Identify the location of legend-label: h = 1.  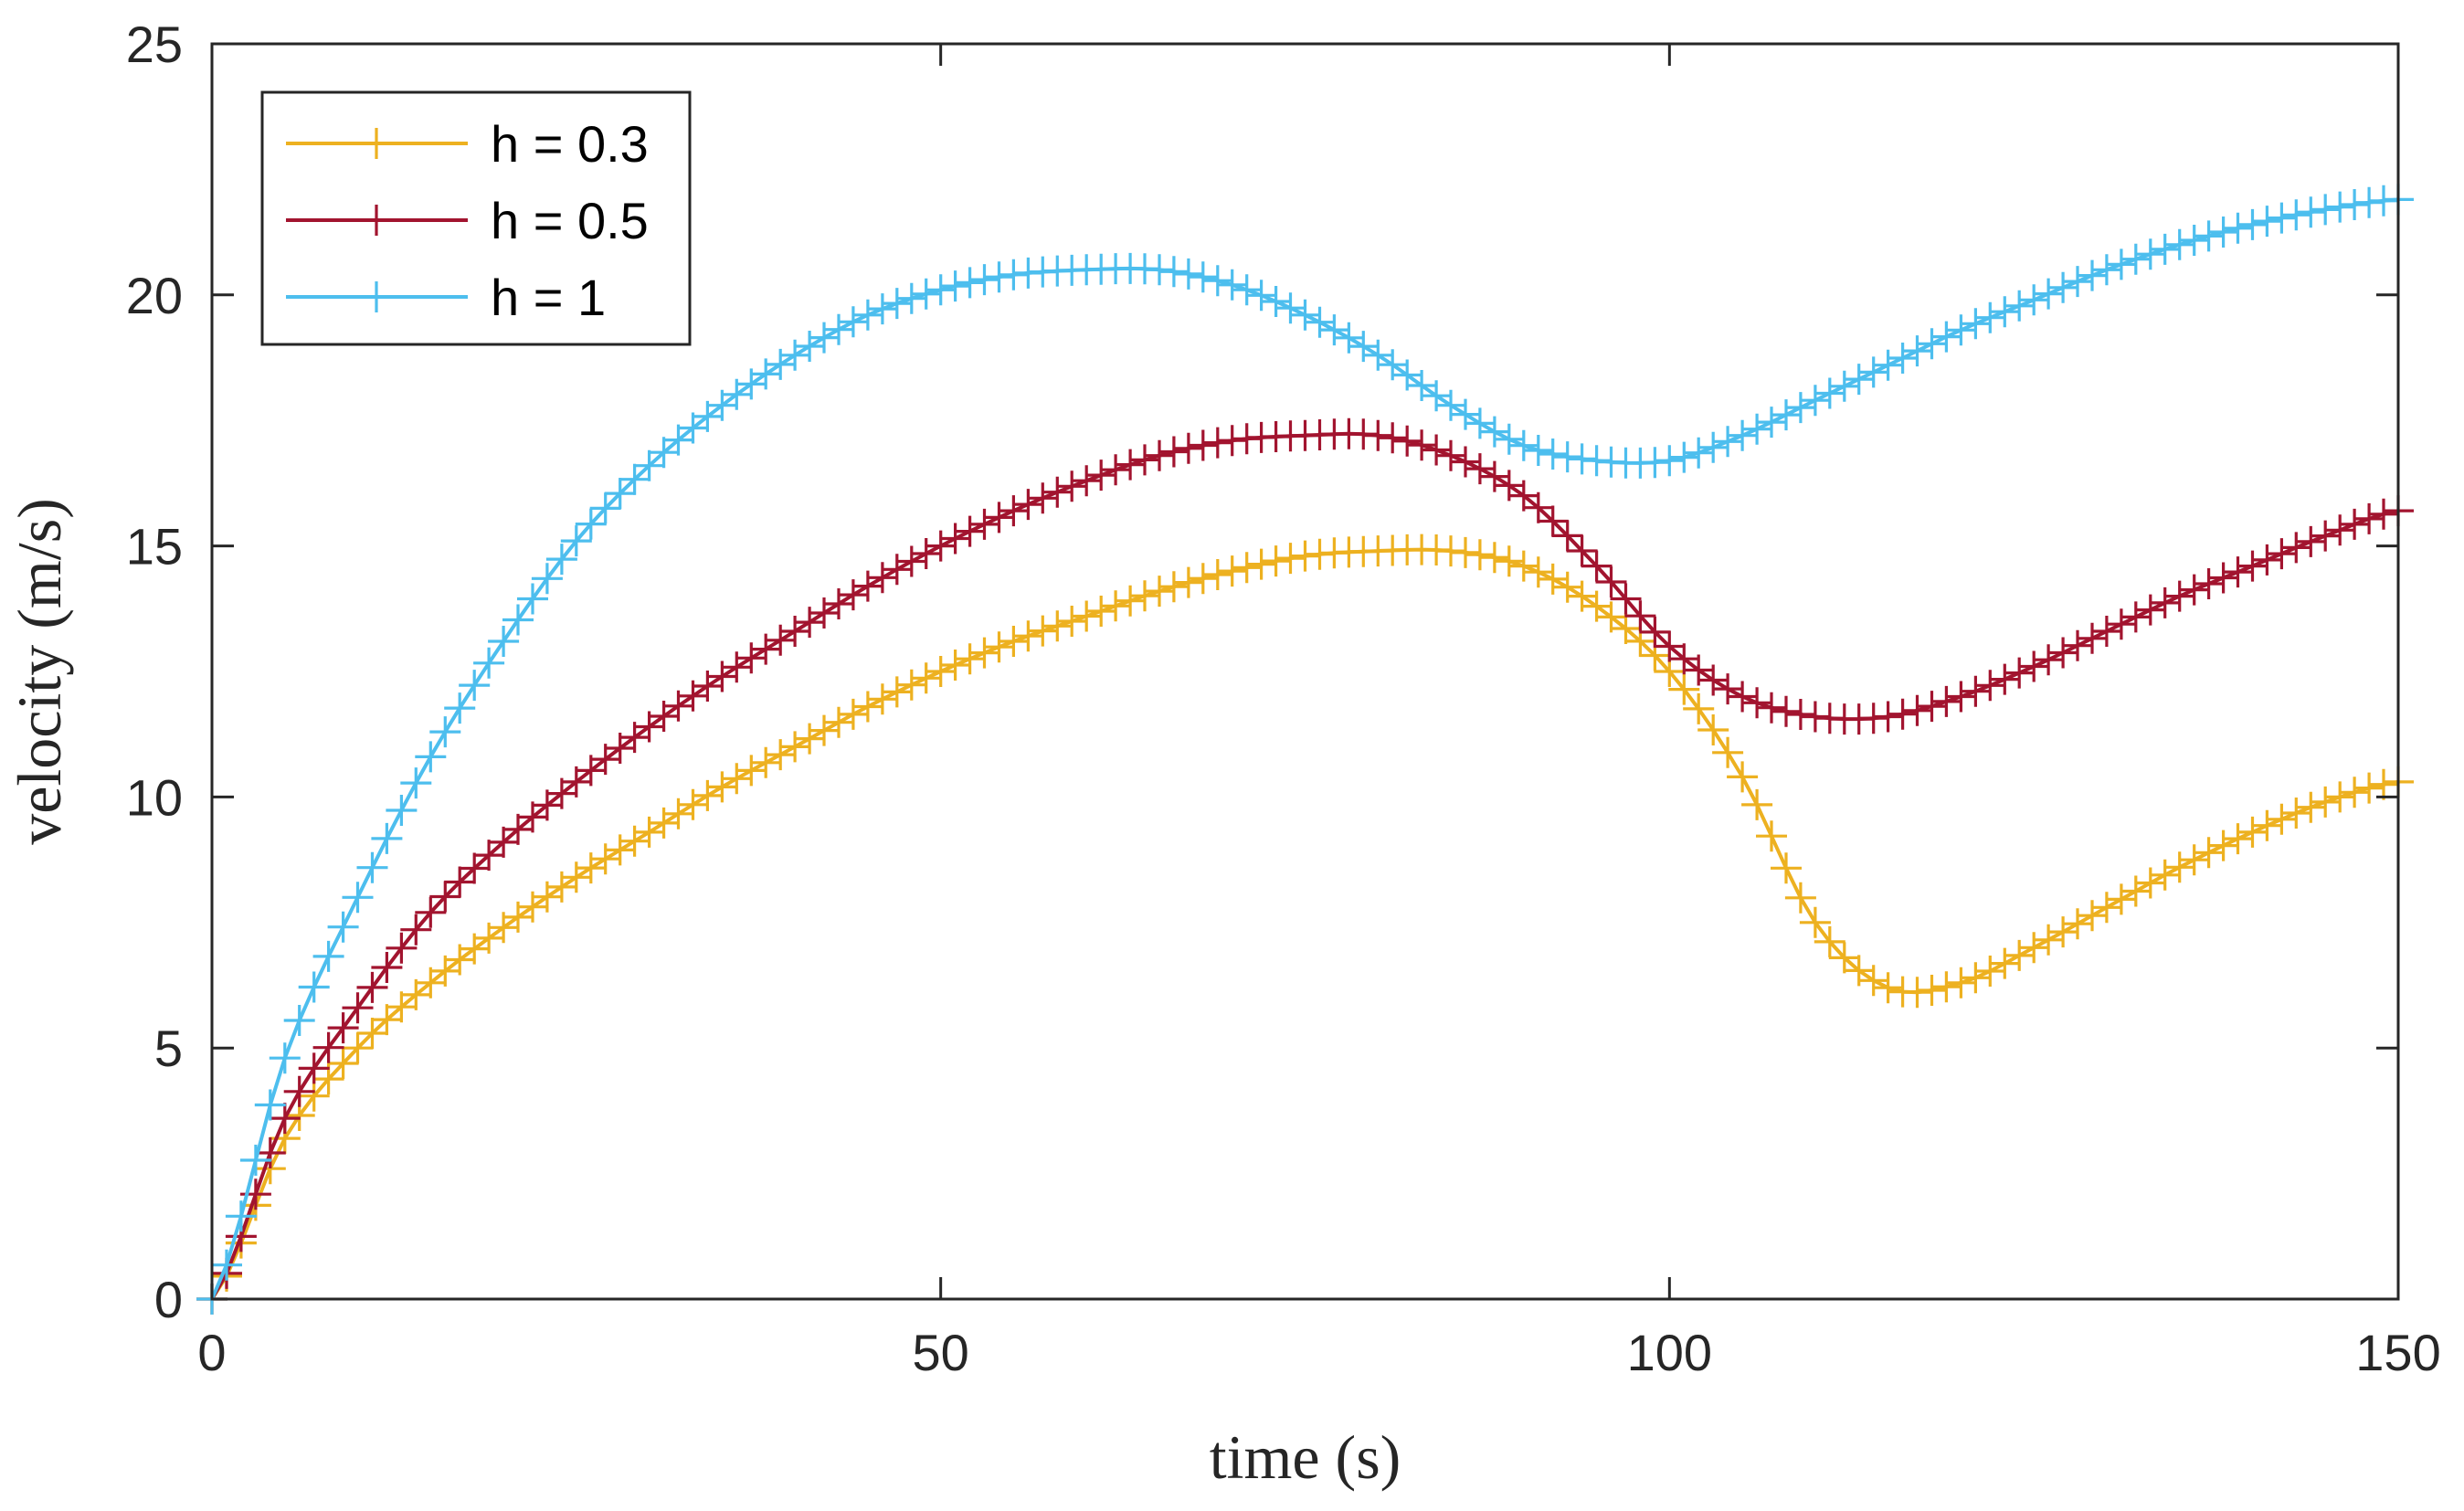
(548, 297).